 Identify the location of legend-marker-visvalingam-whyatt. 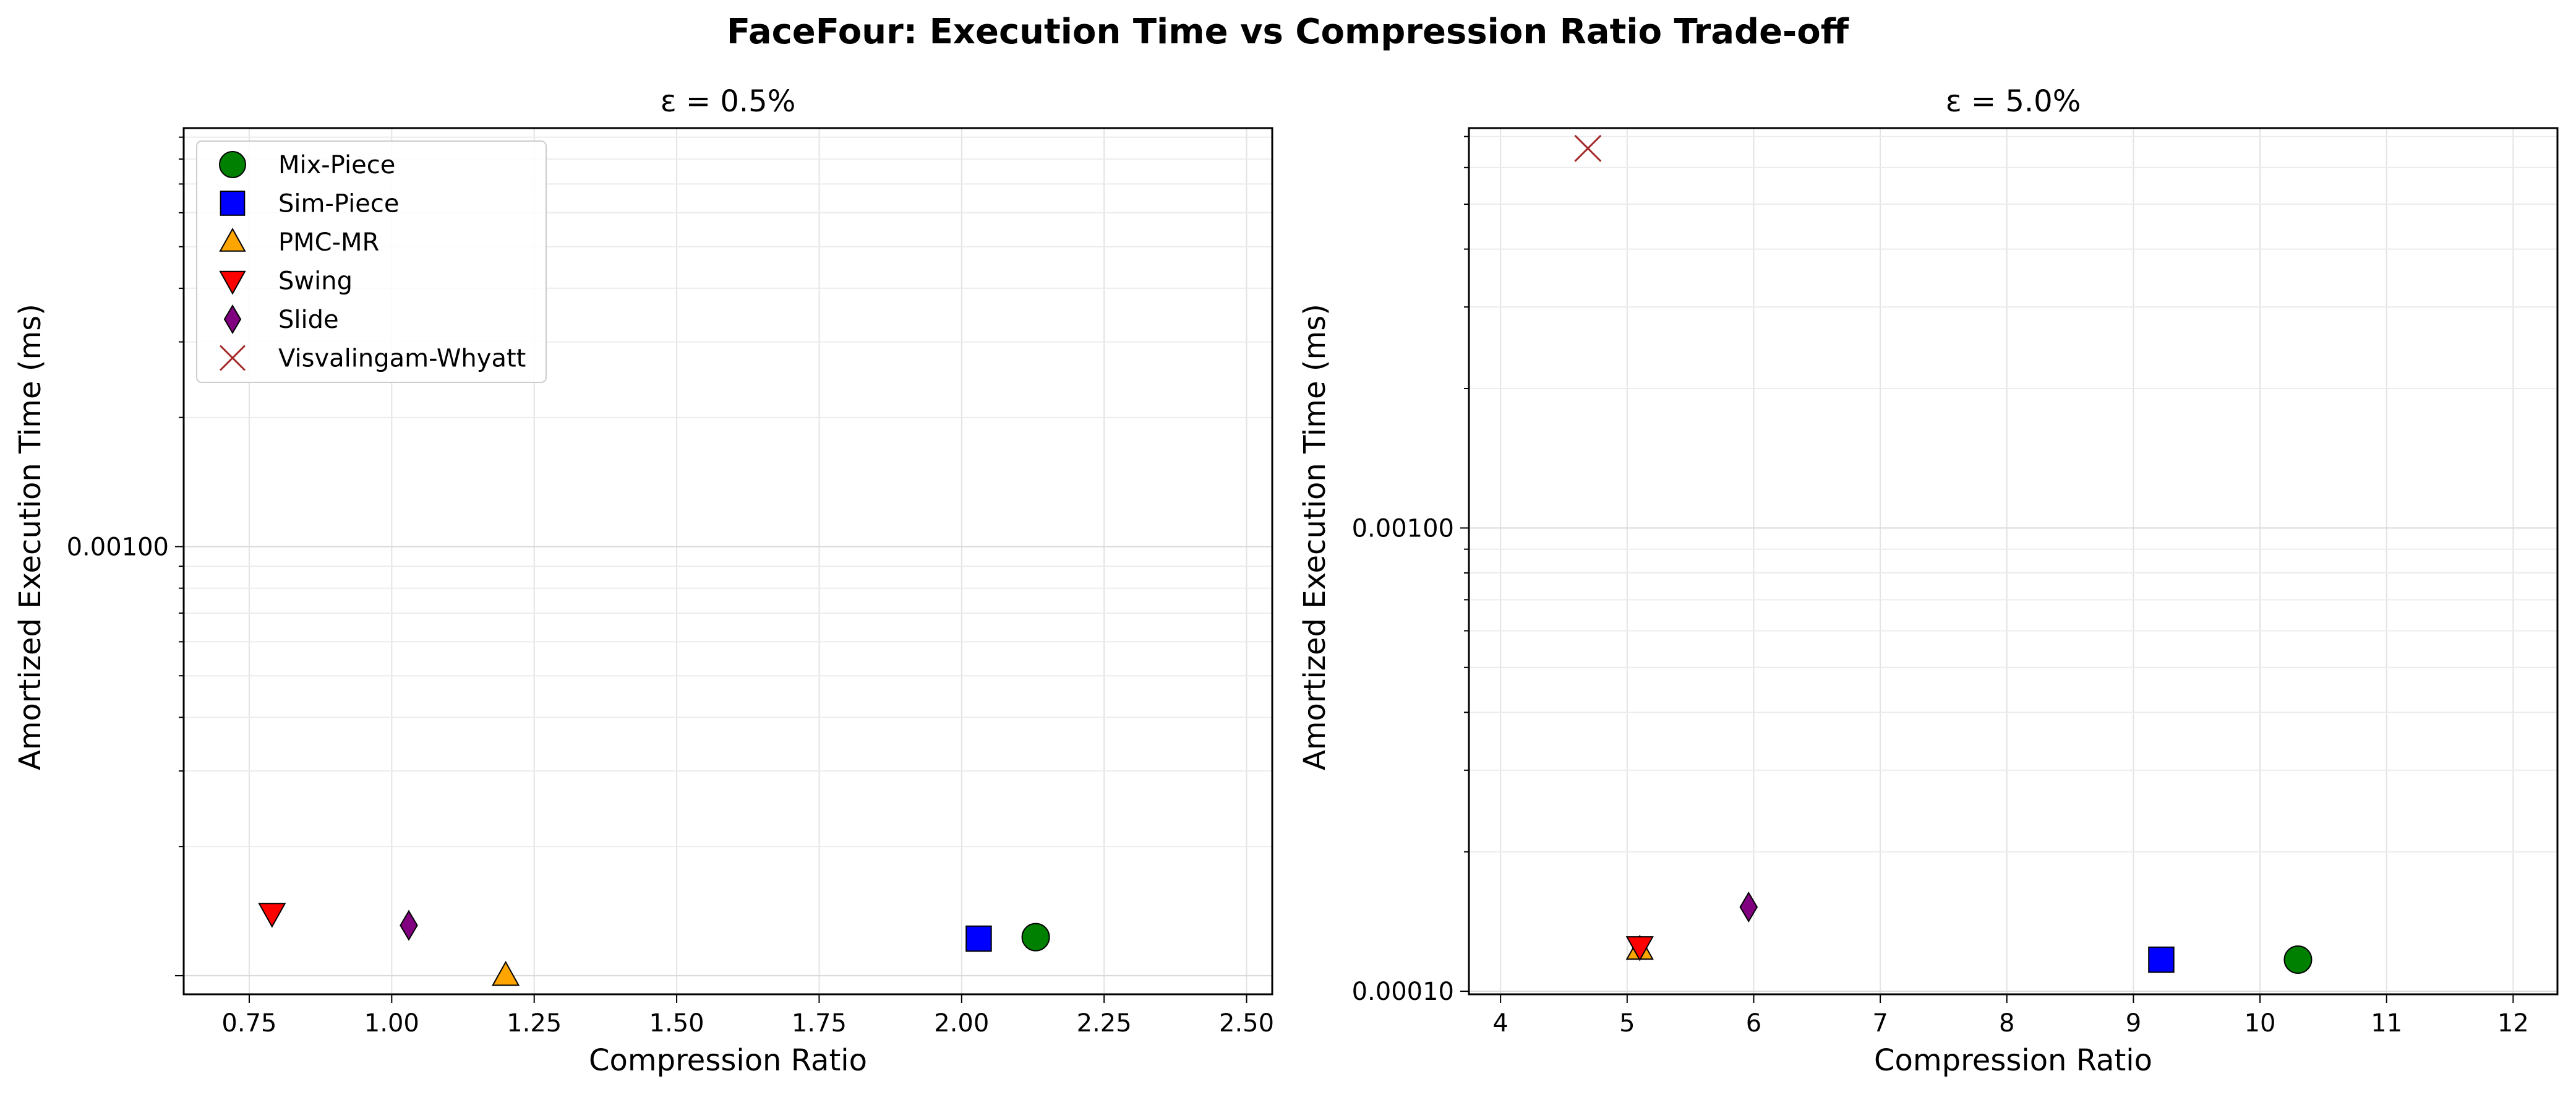
(232, 358).